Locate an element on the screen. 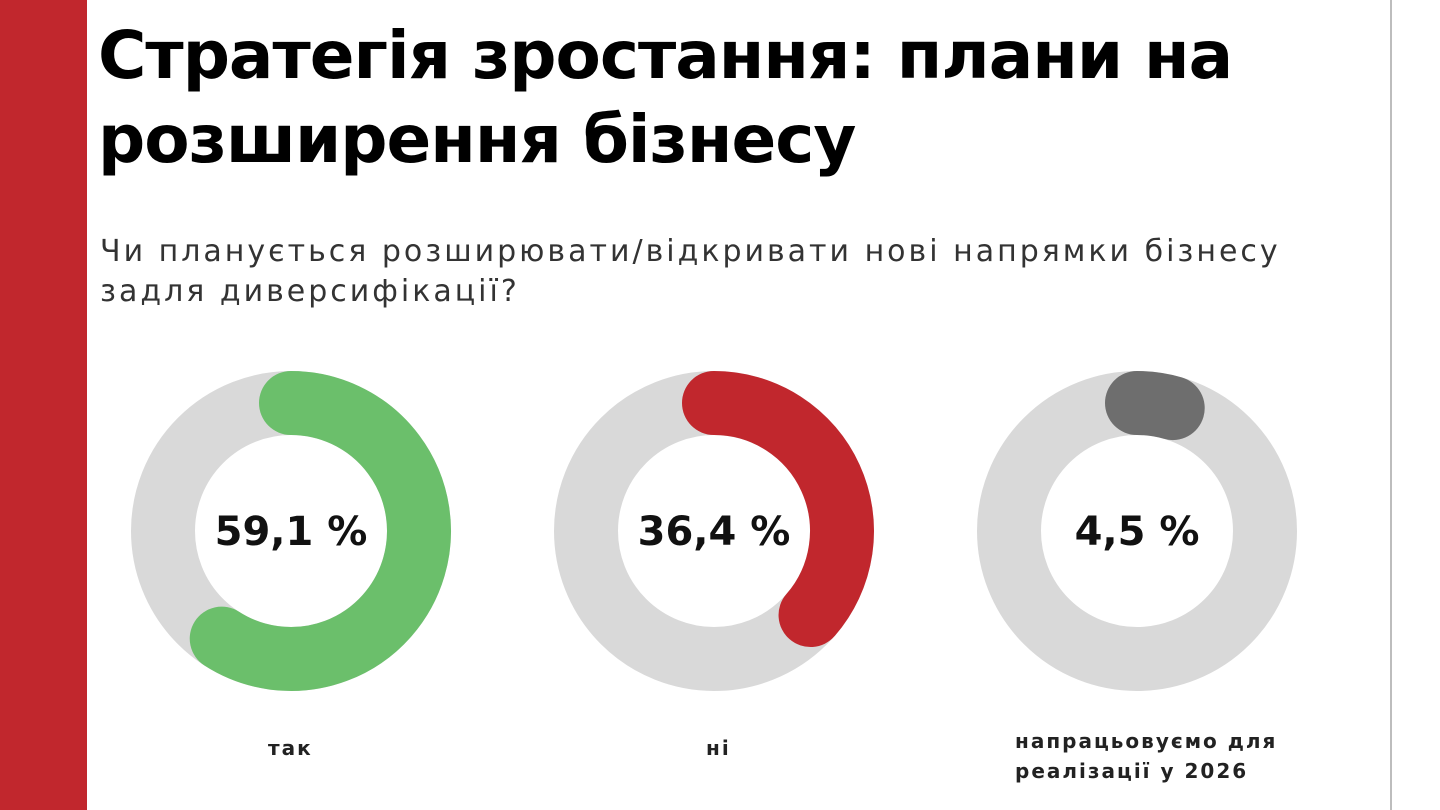 This screenshot has height=810, width=1440. donut-value-preparing: 4,5 % is located at coordinates (1137, 532).